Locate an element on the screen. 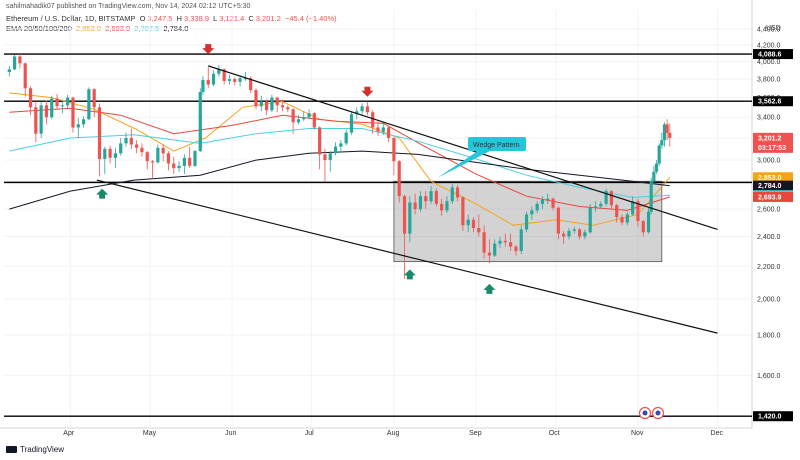 The image size is (800, 460). annotation-box is located at coordinates (497, 144).